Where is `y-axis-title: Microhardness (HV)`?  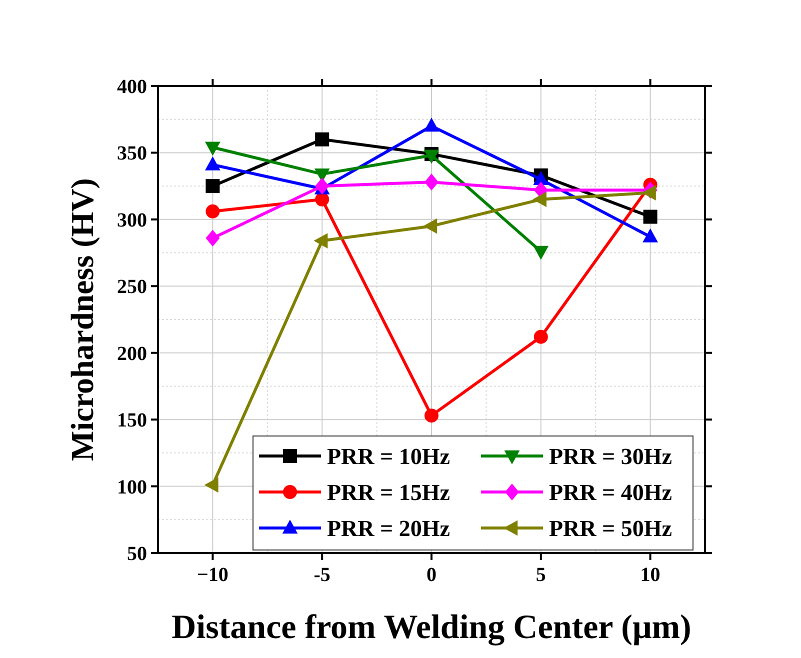 y-axis-title: Microhardness (HV) is located at coordinates (82, 319).